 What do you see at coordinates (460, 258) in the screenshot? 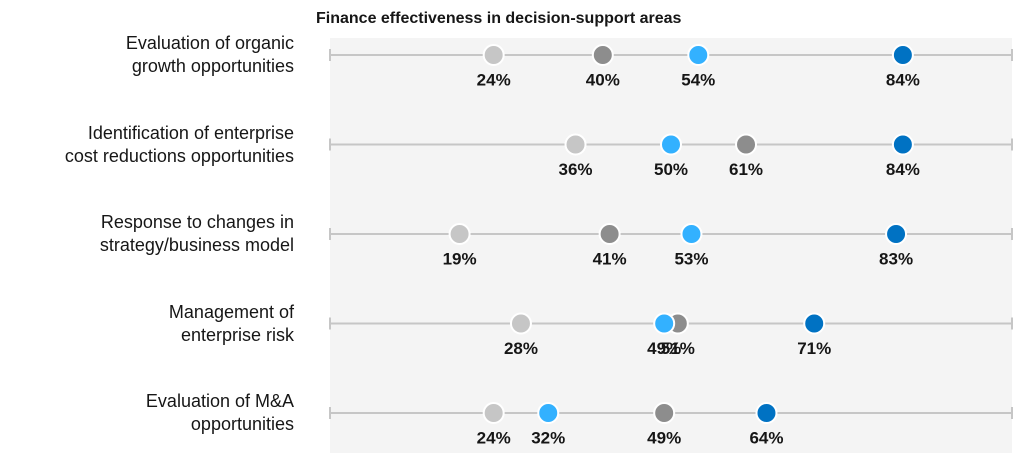
I see `value-label: 19%` at bounding box center [460, 258].